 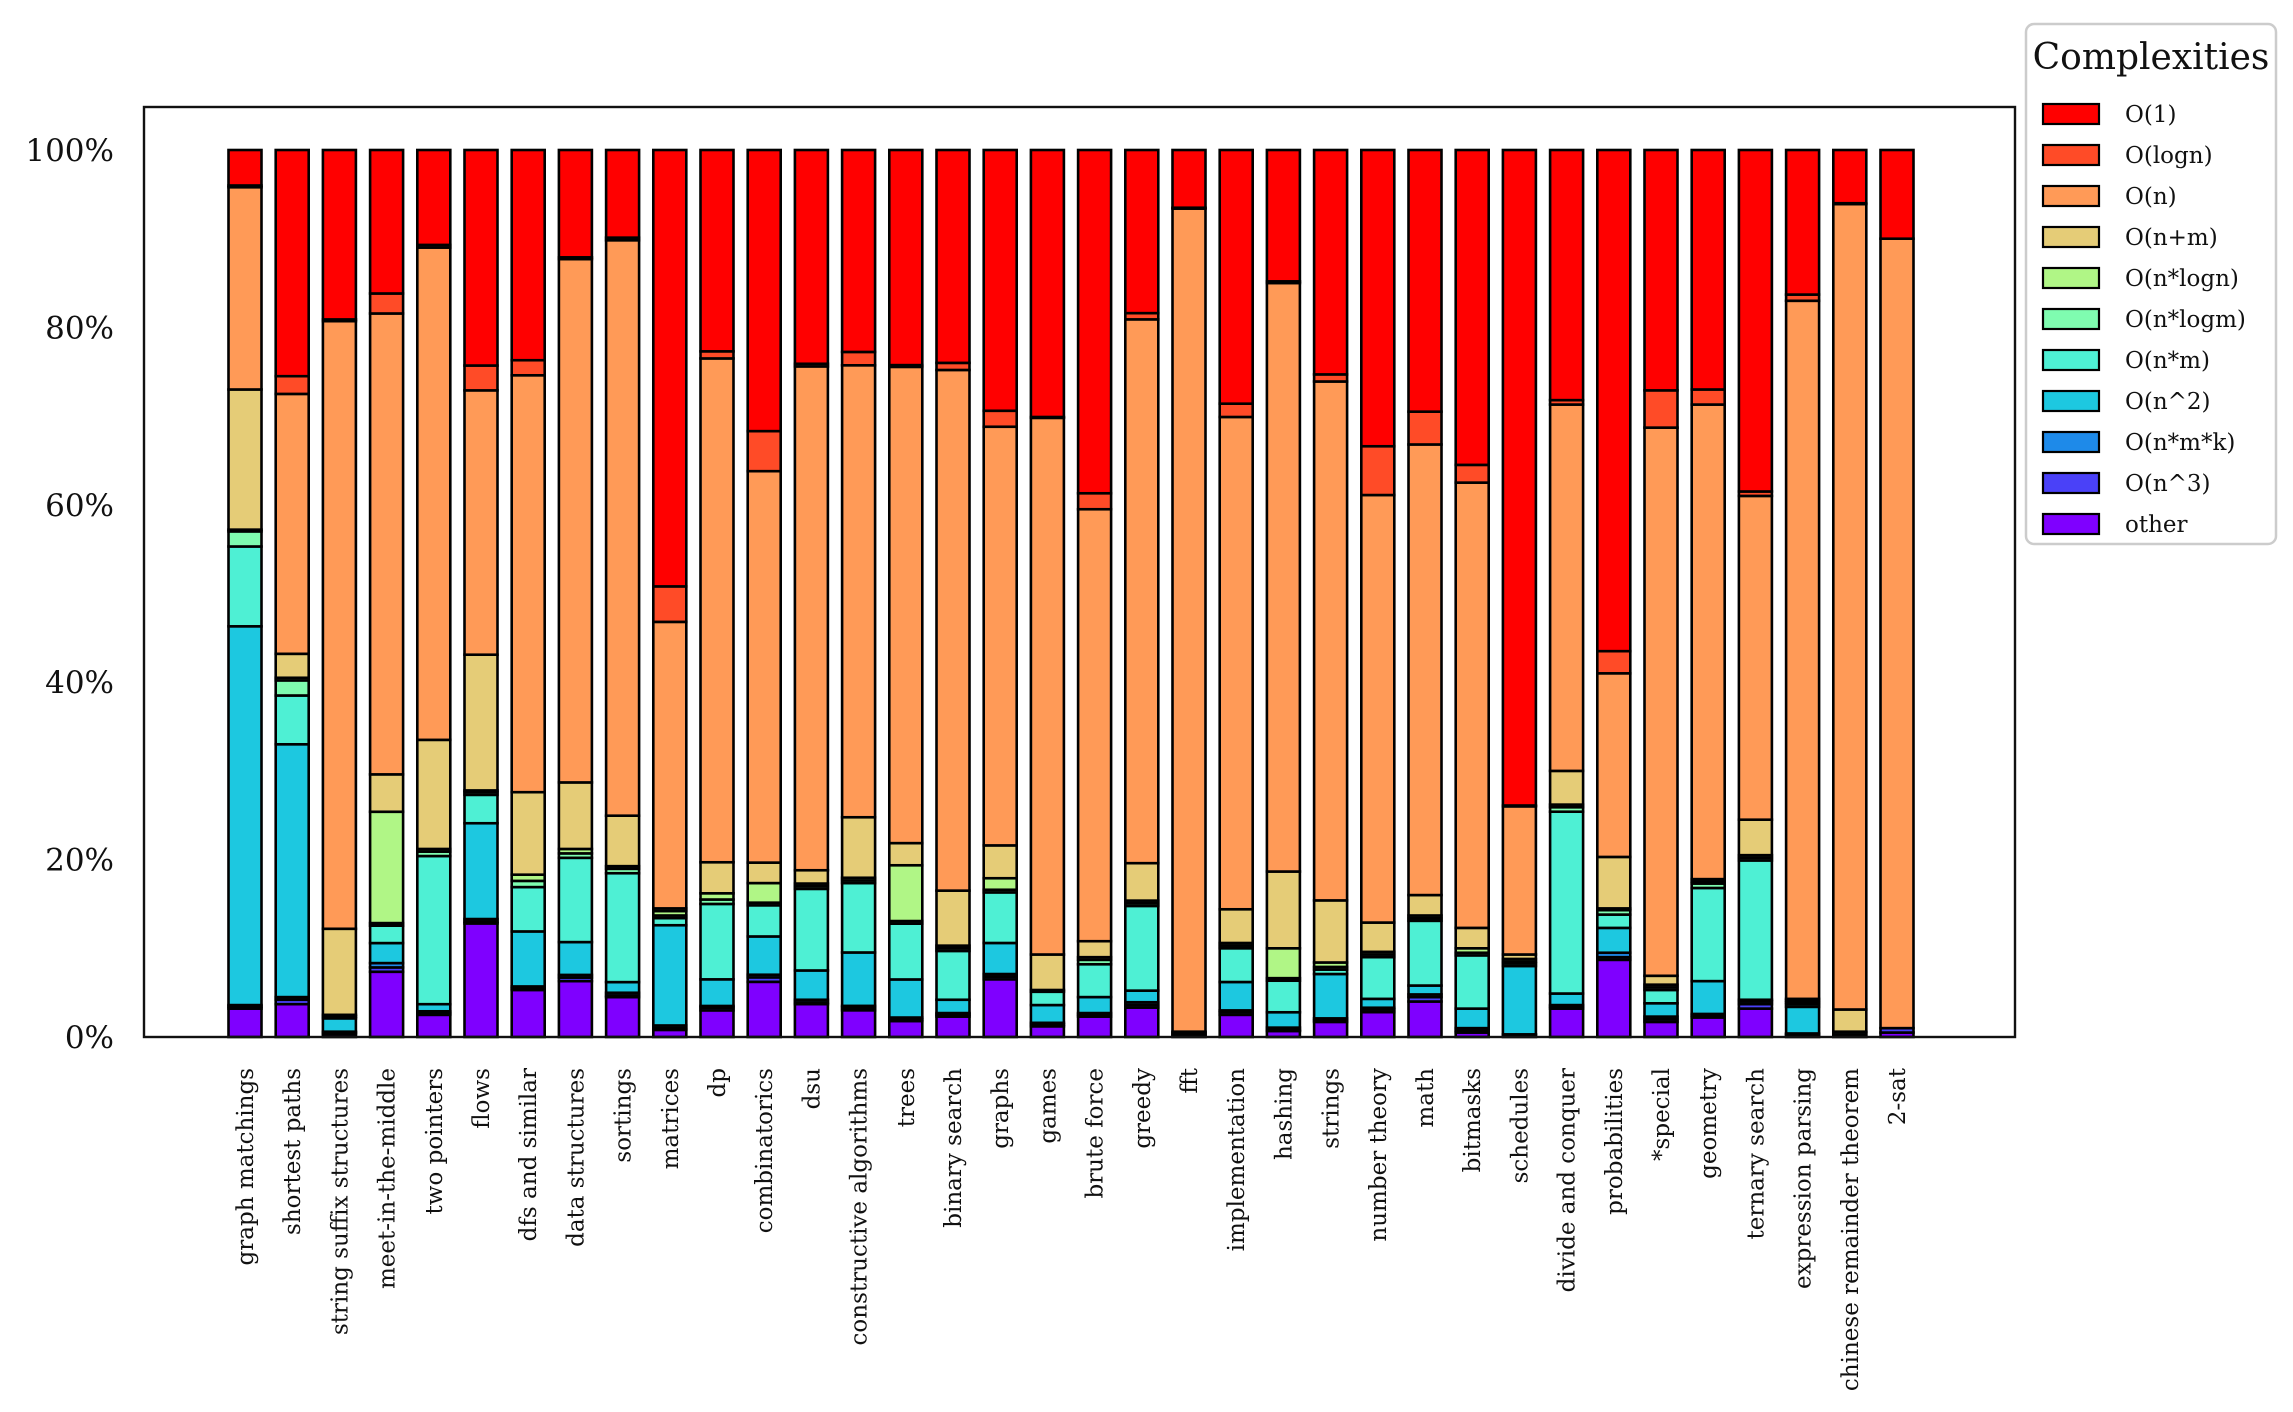 What do you see at coordinates (1425, 593) in the screenshot?
I see `bar-stack-math` at bounding box center [1425, 593].